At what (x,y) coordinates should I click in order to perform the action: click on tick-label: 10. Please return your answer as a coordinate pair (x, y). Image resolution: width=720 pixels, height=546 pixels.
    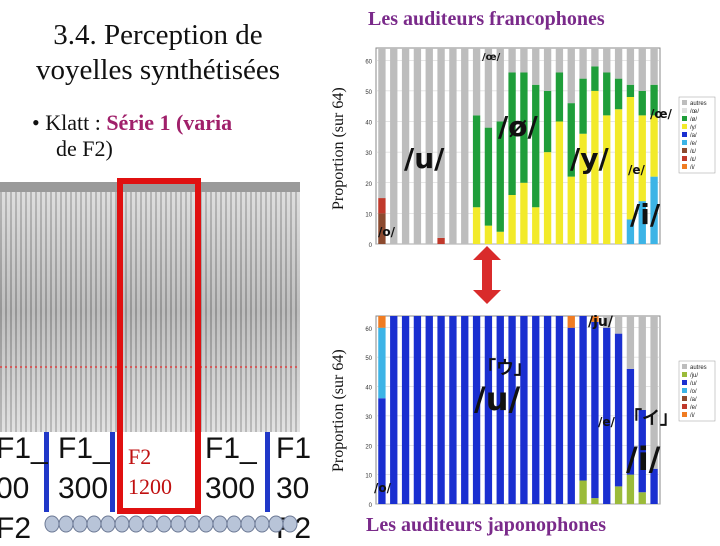
    Looking at the image, I should click on (368, 477).